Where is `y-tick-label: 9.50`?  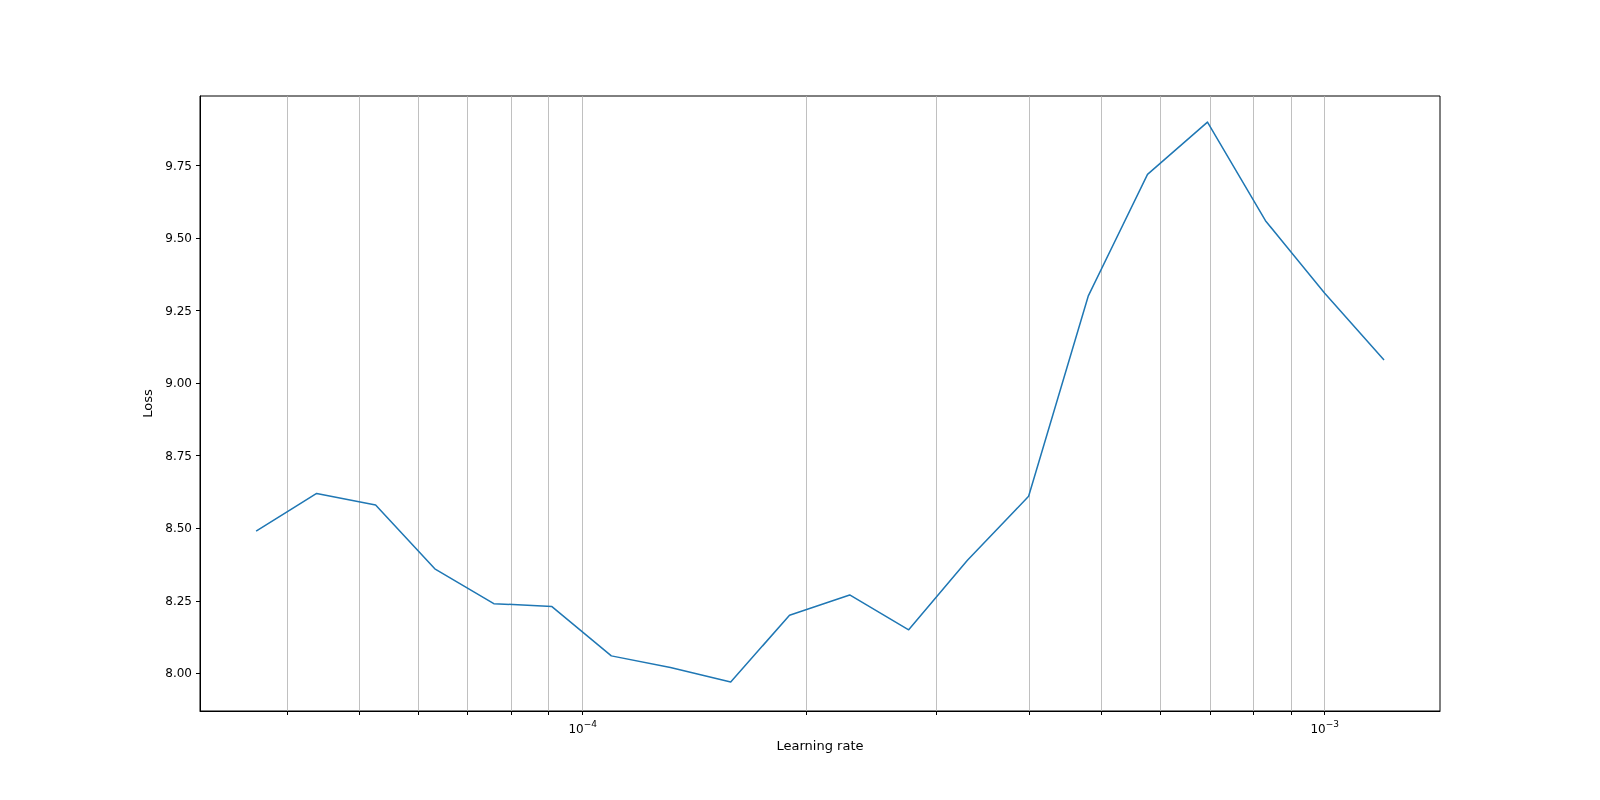
y-tick-label: 9.50 is located at coordinates (178, 238).